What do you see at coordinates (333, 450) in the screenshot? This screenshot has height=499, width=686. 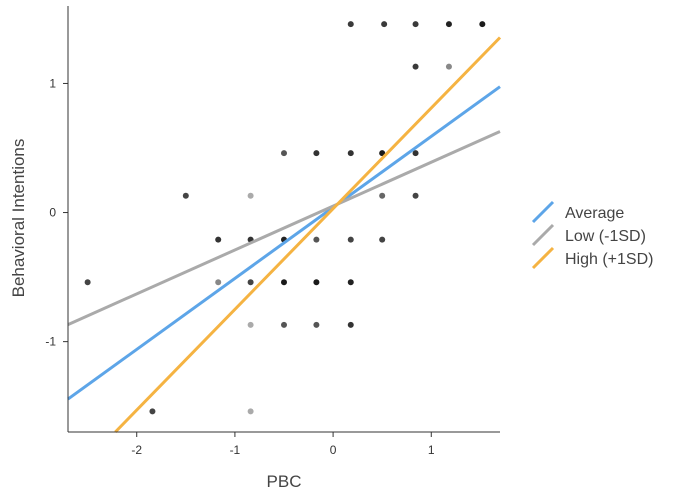 I see `x-tick-label: 0` at bounding box center [333, 450].